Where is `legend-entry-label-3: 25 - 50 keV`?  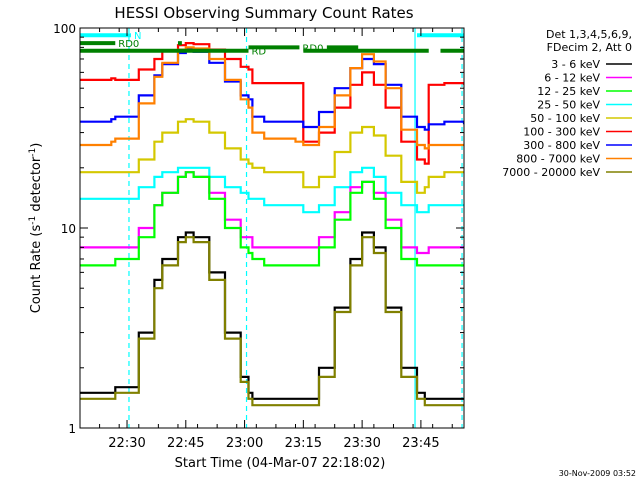
legend-entry-label-3: 25 - 50 keV is located at coordinates (568, 105).